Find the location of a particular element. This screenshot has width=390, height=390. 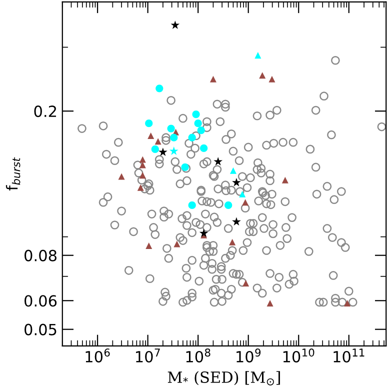

x-tick-label: 10$^{8}$ is located at coordinates (198, 355).